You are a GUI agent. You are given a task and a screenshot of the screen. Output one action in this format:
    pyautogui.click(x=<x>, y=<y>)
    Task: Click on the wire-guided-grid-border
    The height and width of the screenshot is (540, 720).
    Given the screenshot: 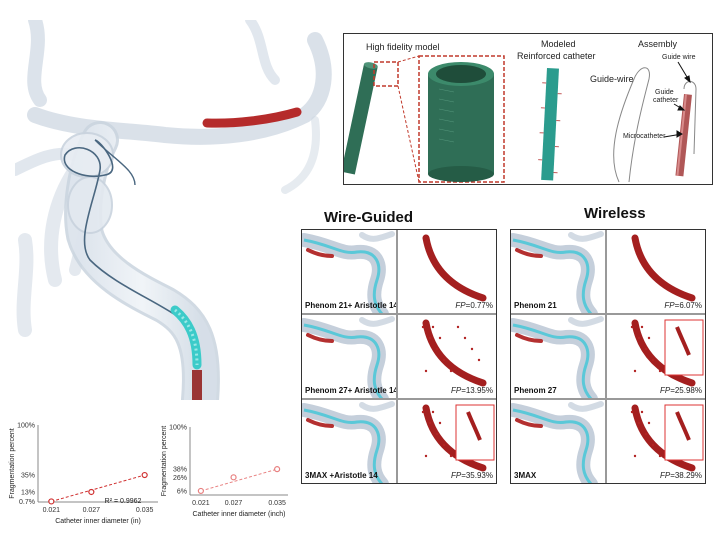 What is the action you would take?
    pyautogui.click(x=399, y=356)
    